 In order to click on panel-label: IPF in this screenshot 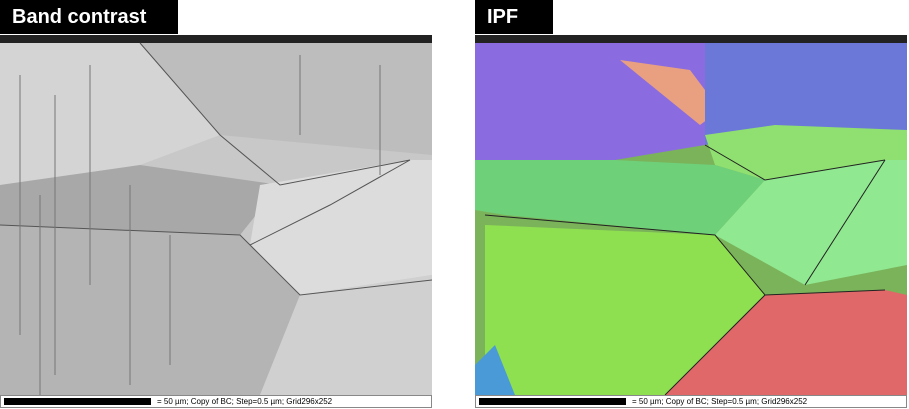, I will do `click(514, 17)`.